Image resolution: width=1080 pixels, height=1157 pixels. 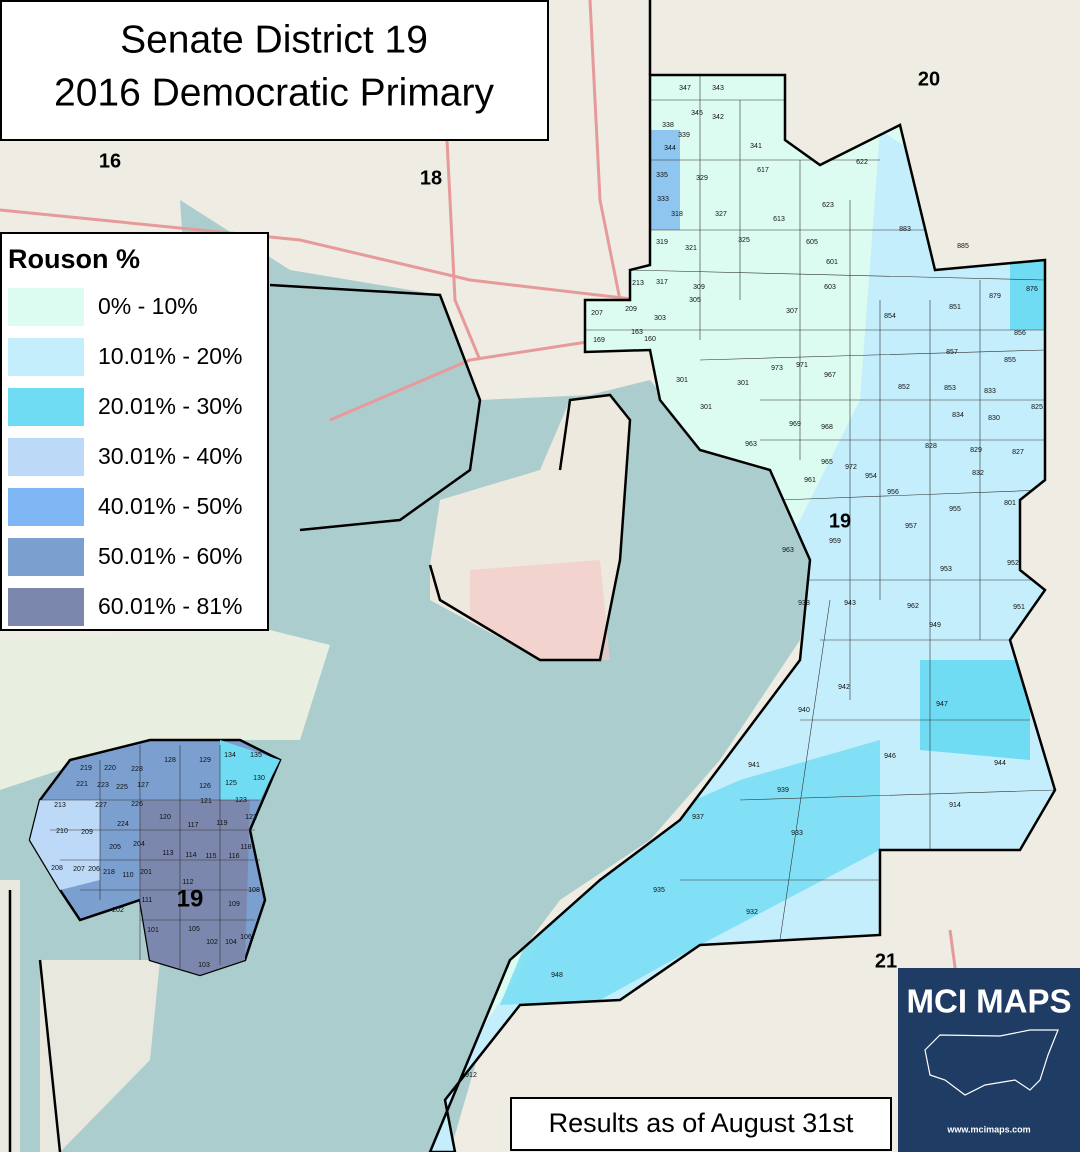 I want to click on title-box, so click(x=274, y=70).